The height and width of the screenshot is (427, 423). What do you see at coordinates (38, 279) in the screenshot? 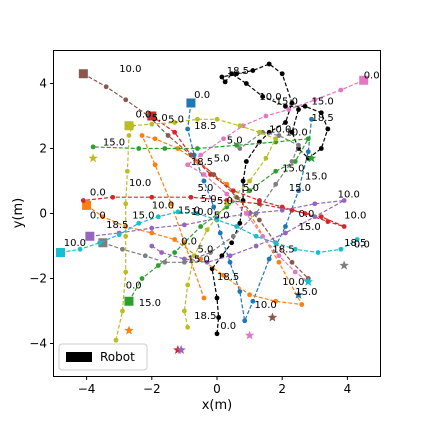
I see `y-tick-label: −2` at bounding box center [38, 279].